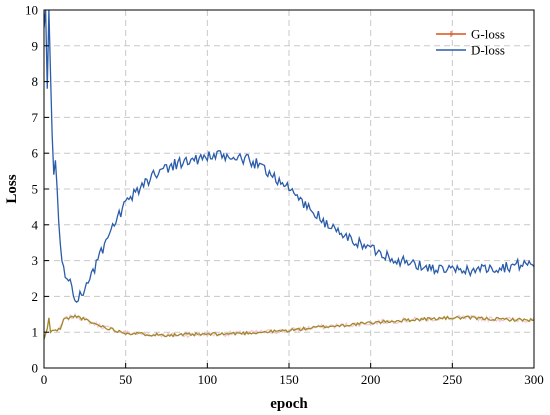 This screenshot has width=550, height=415. What do you see at coordinates (31, 10) in the screenshot?
I see `y-tick-label: 10` at bounding box center [31, 10].